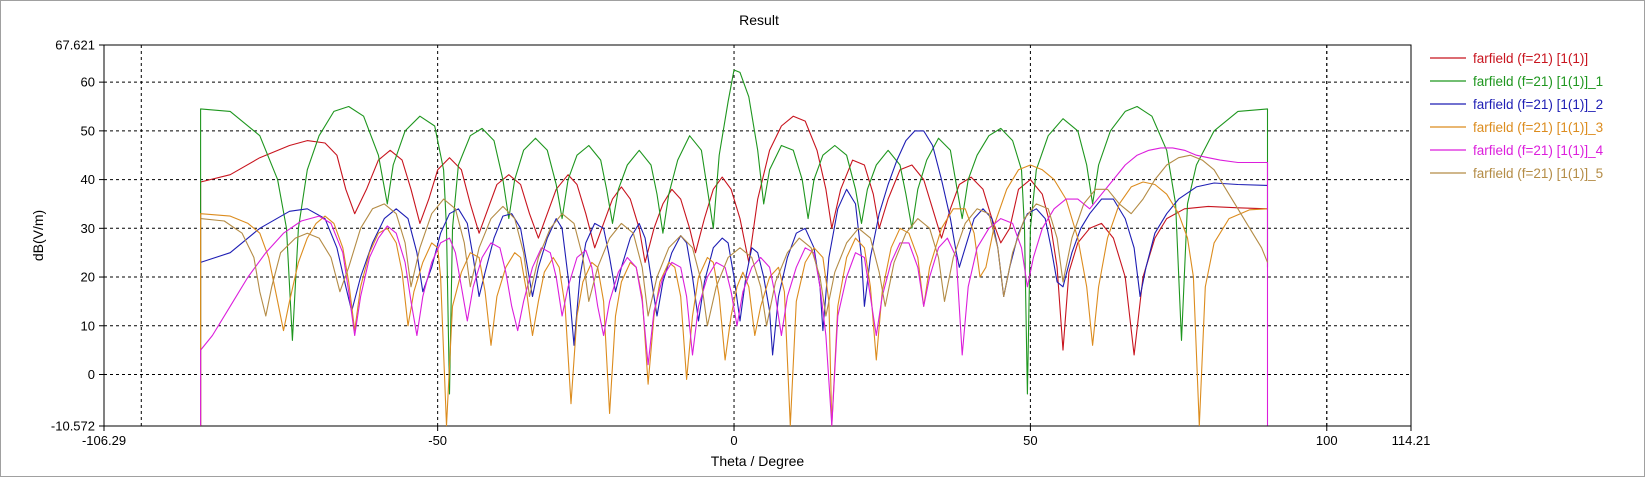  What do you see at coordinates (1538, 150) in the screenshot?
I see `legend-entry-4: farfield (f=21) [1(1)]_4` at bounding box center [1538, 150].